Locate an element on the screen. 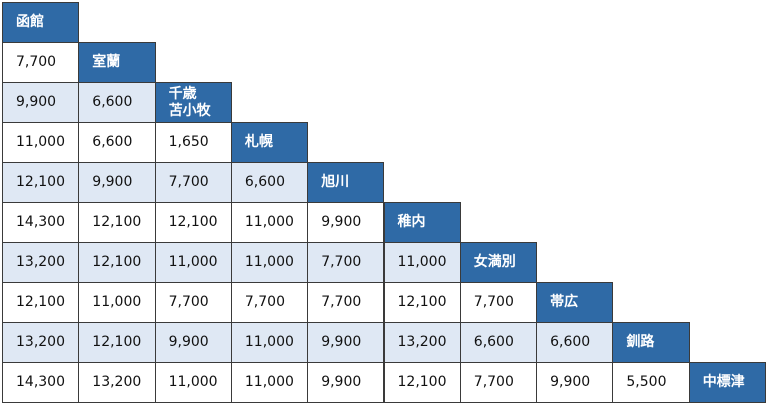  station-header: 札幌 is located at coordinates (269, 142).